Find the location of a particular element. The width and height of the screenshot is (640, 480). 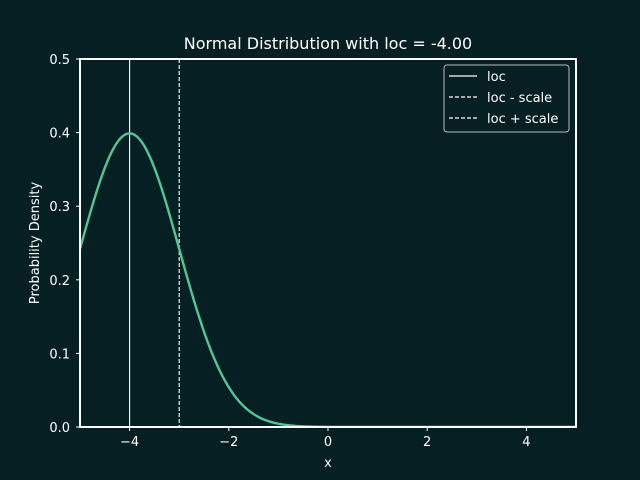

y-tick-label: 0.5 is located at coordinates (59, 60).